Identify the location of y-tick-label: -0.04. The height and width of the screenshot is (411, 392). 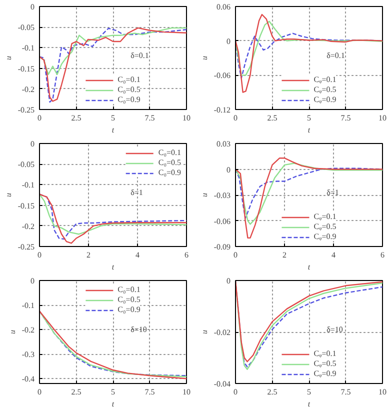
(222, 384).